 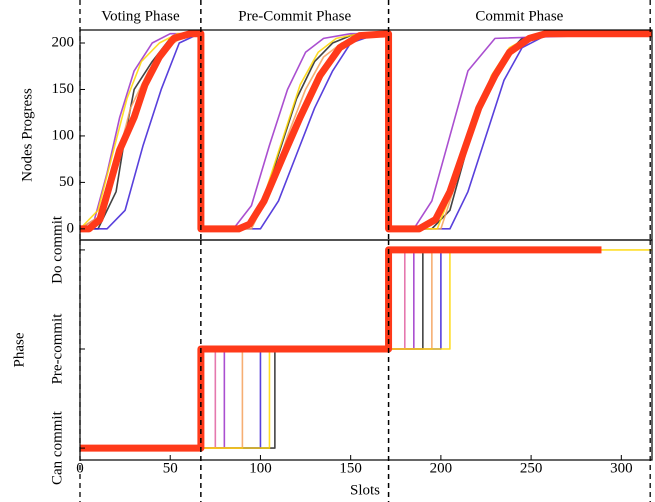 What do you see at coordinates (19, 349) in the screenshot?
I see `y-axis-label: Phase` at bounding box center [19, 349].